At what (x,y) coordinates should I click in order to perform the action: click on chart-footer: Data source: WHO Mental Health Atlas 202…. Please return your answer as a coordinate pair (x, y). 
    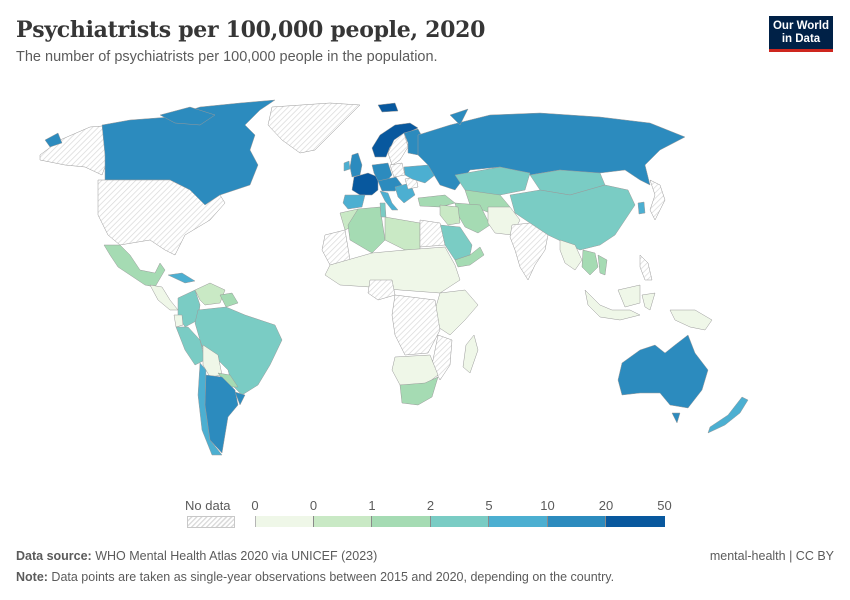
    Looking at the image, I should click on (425, 569).